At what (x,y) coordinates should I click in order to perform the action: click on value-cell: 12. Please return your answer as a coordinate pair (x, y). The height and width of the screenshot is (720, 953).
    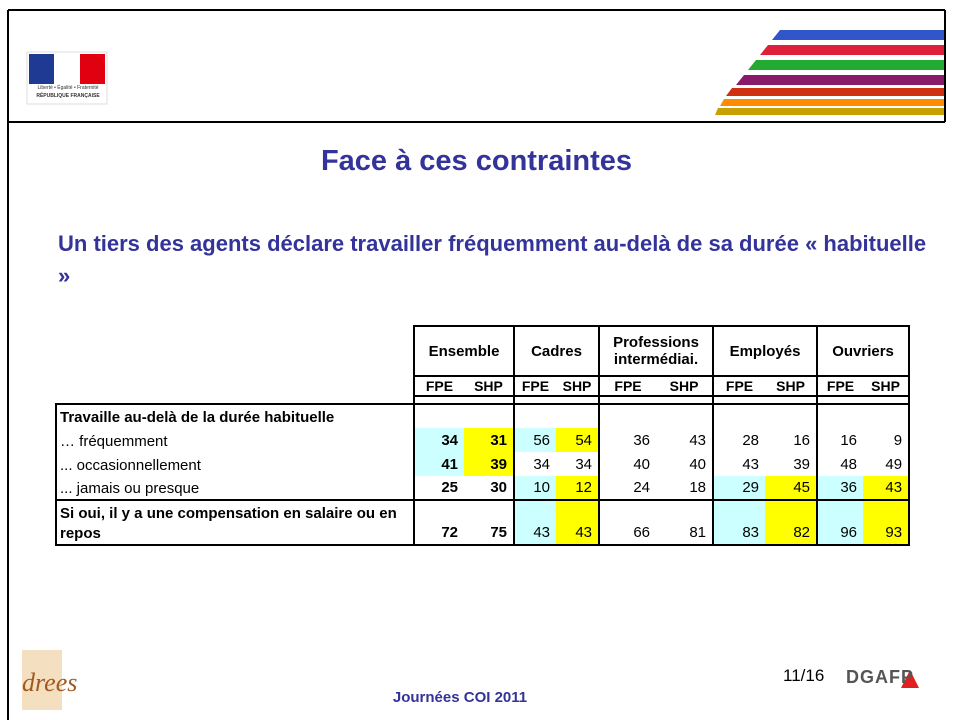
    Looking at the image, I should click on (578, 488).